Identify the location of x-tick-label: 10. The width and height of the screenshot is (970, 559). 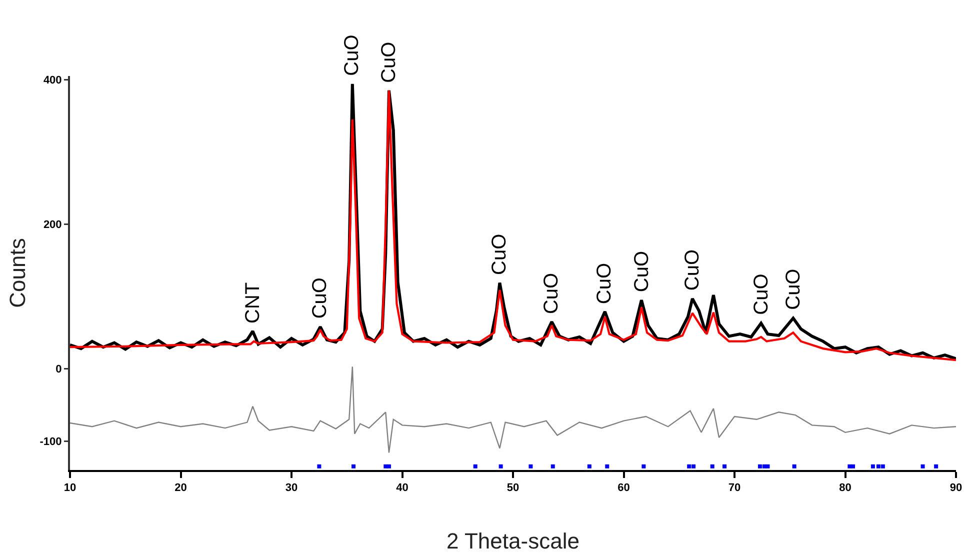
(70, 488).